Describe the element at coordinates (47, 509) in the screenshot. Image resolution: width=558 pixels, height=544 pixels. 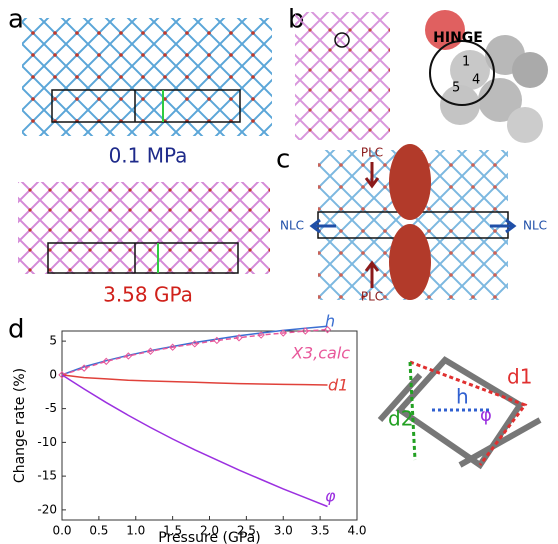
I see `y-tick-label: -20` at that location.